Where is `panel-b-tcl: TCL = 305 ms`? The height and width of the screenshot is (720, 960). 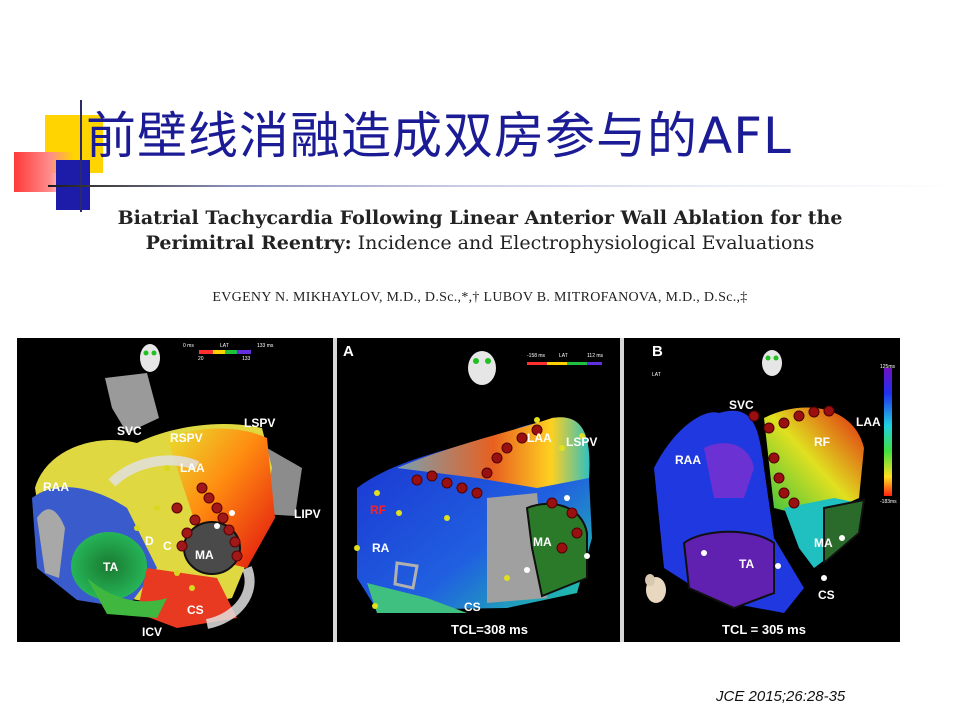
panel-b-tcl: TCL = 305 ms is located at coordinates (764, 629).